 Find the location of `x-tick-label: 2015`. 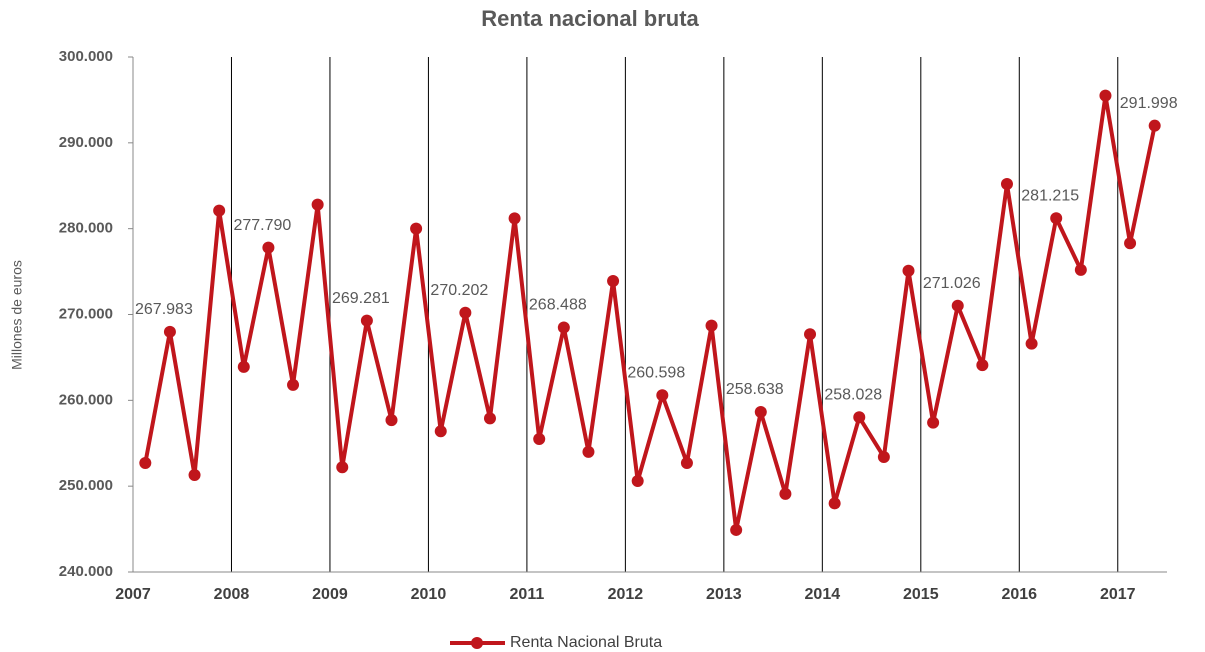

x-tick-label: 2015 is located at coordinates (921, 594).